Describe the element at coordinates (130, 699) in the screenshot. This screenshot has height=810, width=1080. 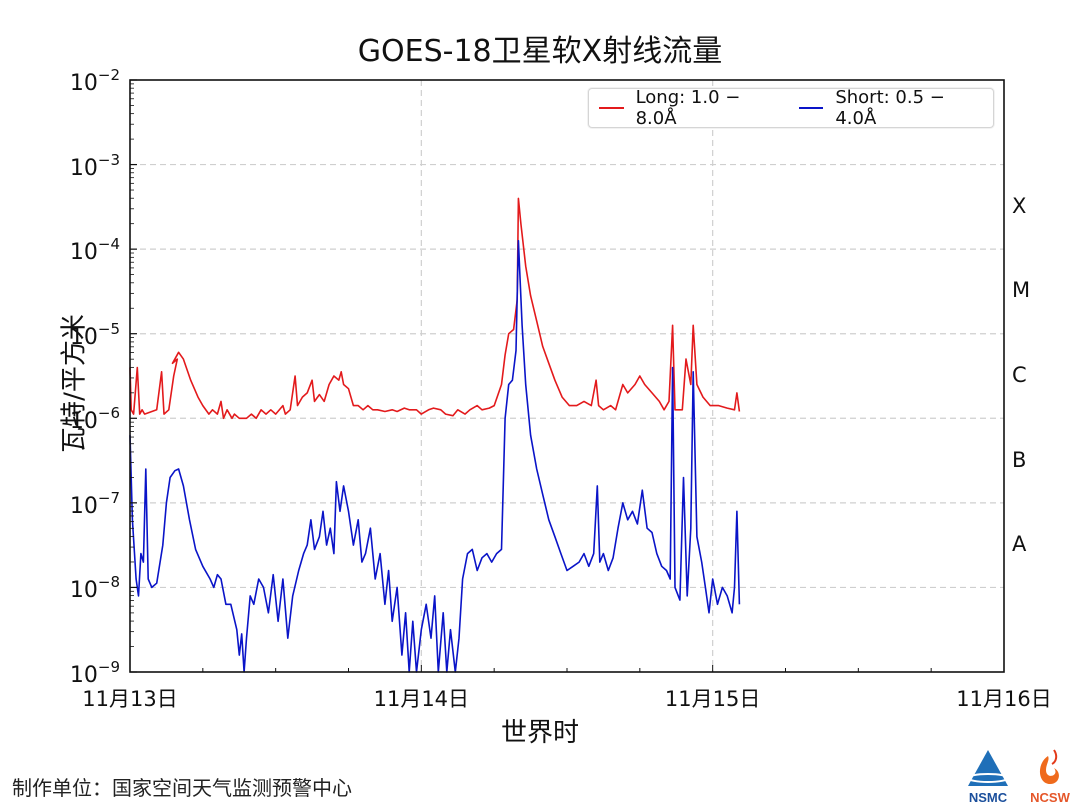
I see `x-tick-label: 11月13日` at that location.